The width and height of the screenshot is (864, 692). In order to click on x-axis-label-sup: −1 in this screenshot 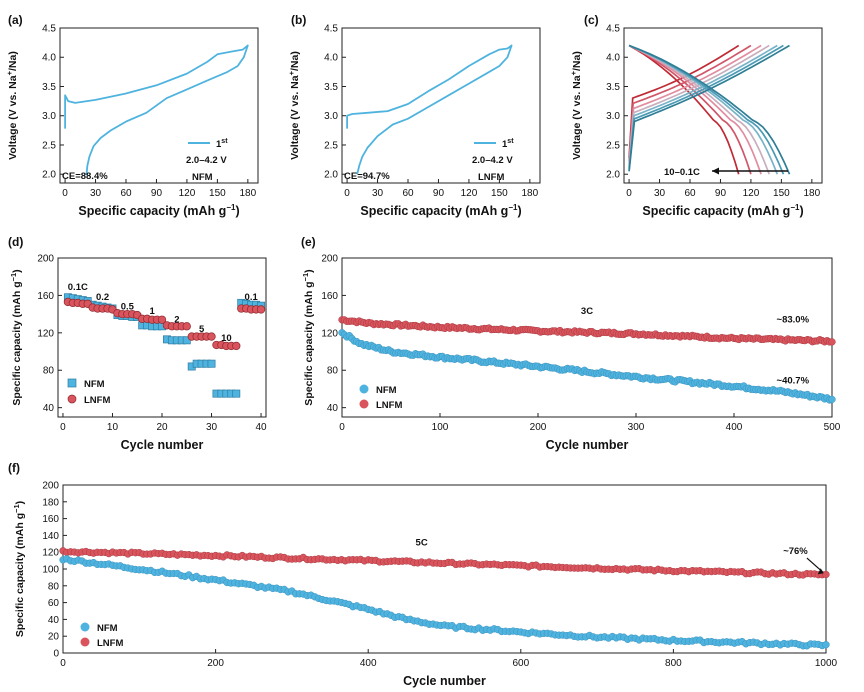, I will do `click(513, 207)`.